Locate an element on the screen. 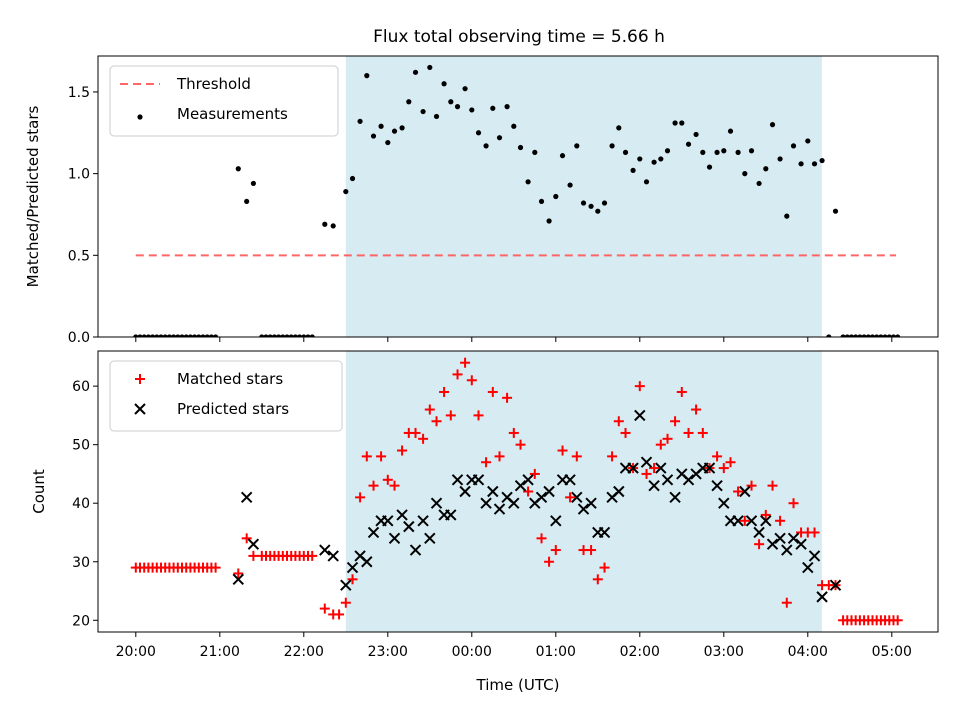 Image resolution: width=960 pixels, height=720 pixels. x-axis-label: Time (UTC) is located at coordinates (518, 685).